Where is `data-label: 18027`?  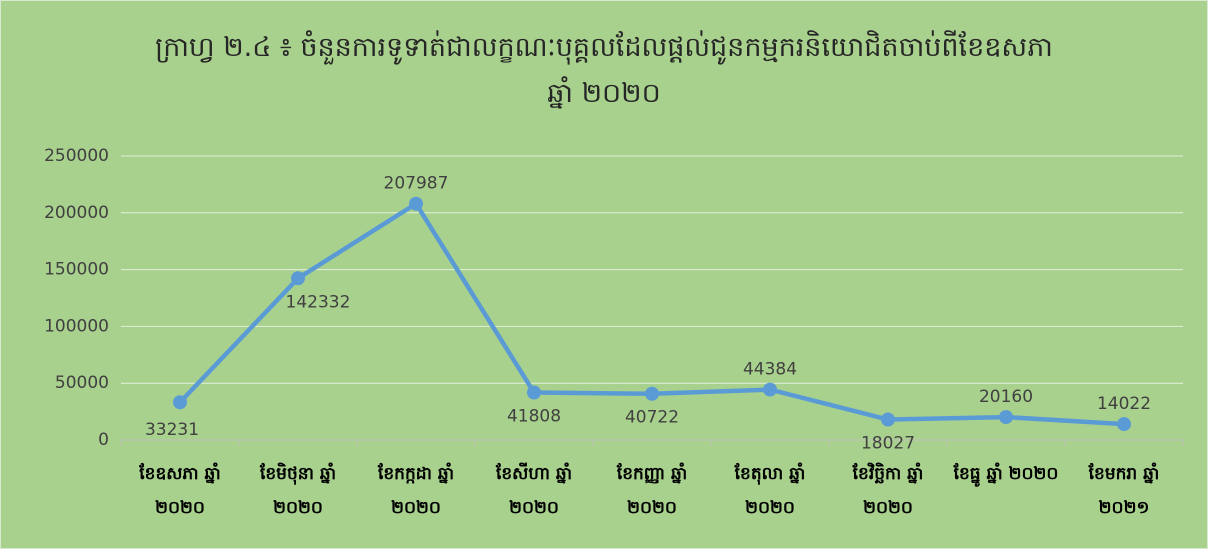 data-label: 18027 is located at coordinates (888, 444).